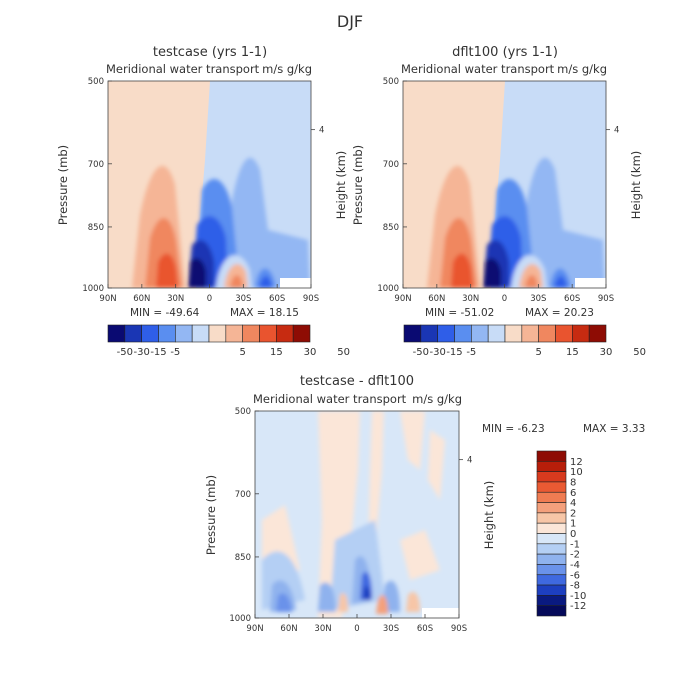 This screenshot has width=700, height=700. What do you see at coordinates (575, 555) in the screenshot?
I see `colorbar-label: -2` at bounding box center [575, 555].